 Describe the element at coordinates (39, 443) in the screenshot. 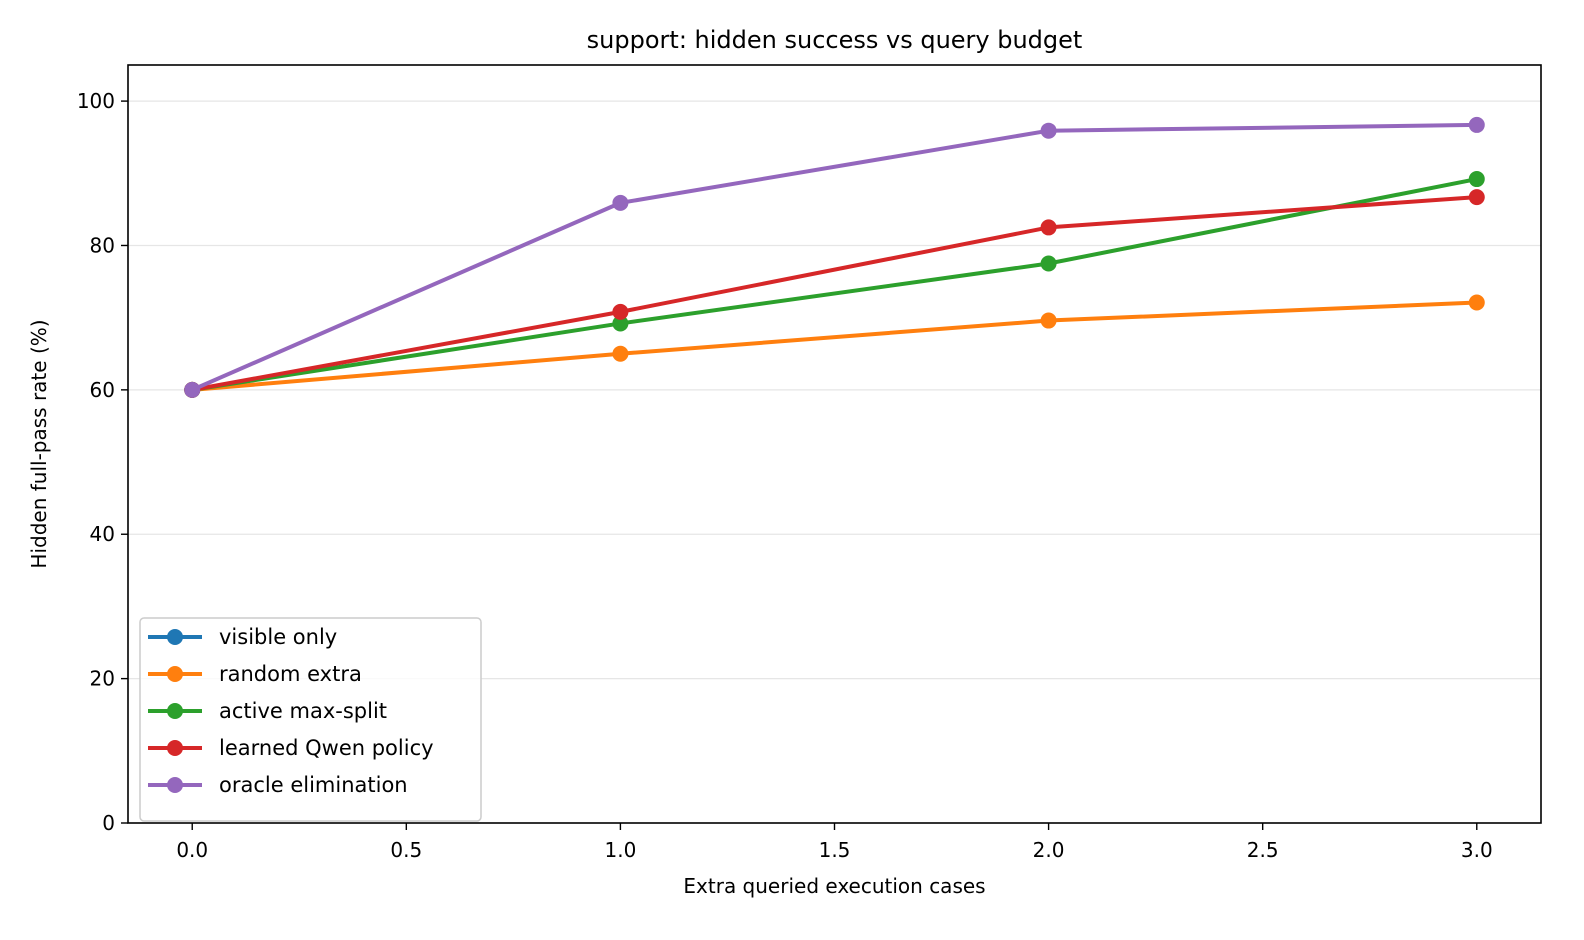

I see `y-axis-label: Hidden full-pass rate (%)` at that location.